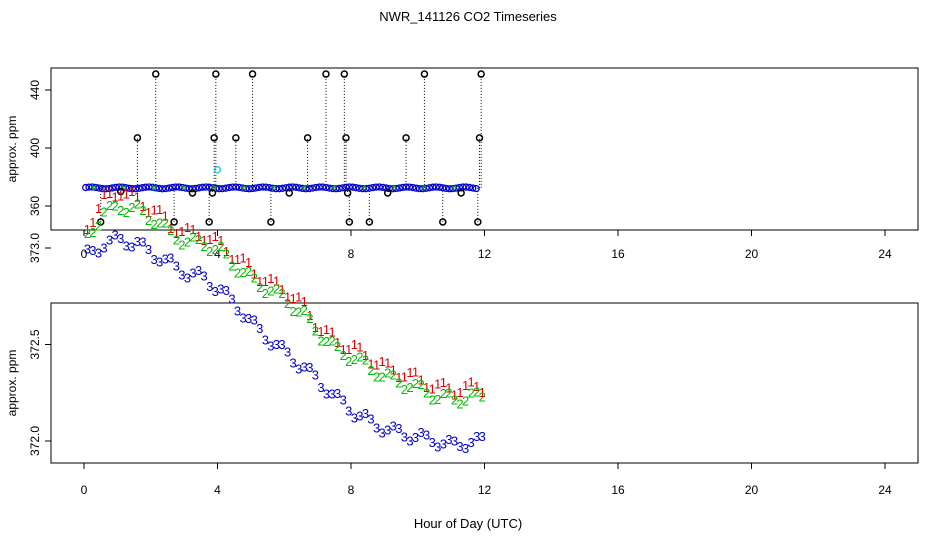 The image size is (936, 545). What do you see at coordinates (35, 148) in the screenshot?
I see `top-y-tick-label: 400` at bounding box center [35, 148].